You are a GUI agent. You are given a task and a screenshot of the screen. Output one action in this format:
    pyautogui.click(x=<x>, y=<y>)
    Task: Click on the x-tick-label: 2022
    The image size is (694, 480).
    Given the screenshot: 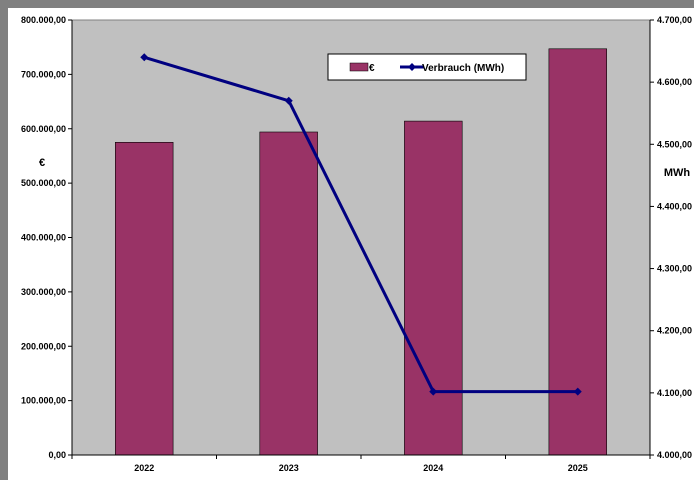 What is the action you would take?
    pyautogui.click(x=144, y=468)
    